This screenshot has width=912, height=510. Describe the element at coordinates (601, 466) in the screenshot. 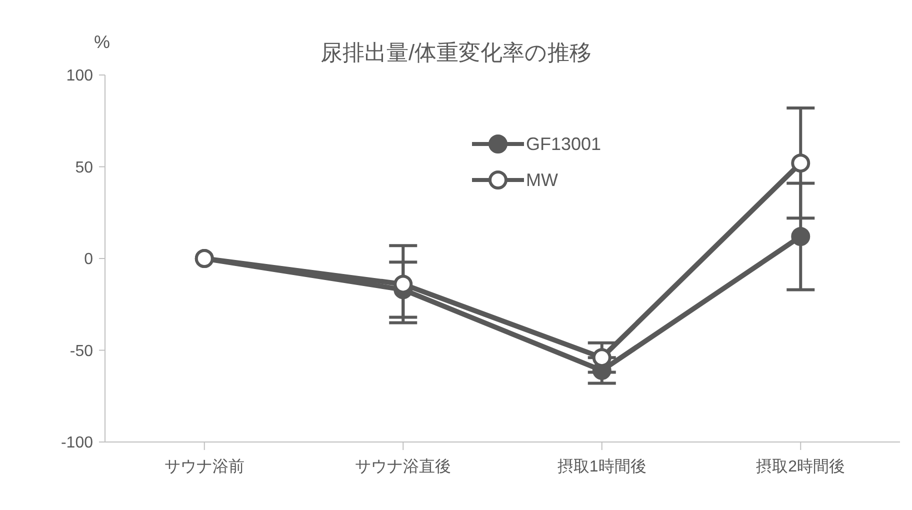

I see `x-tick-label: 摂取1時間後` at that location.